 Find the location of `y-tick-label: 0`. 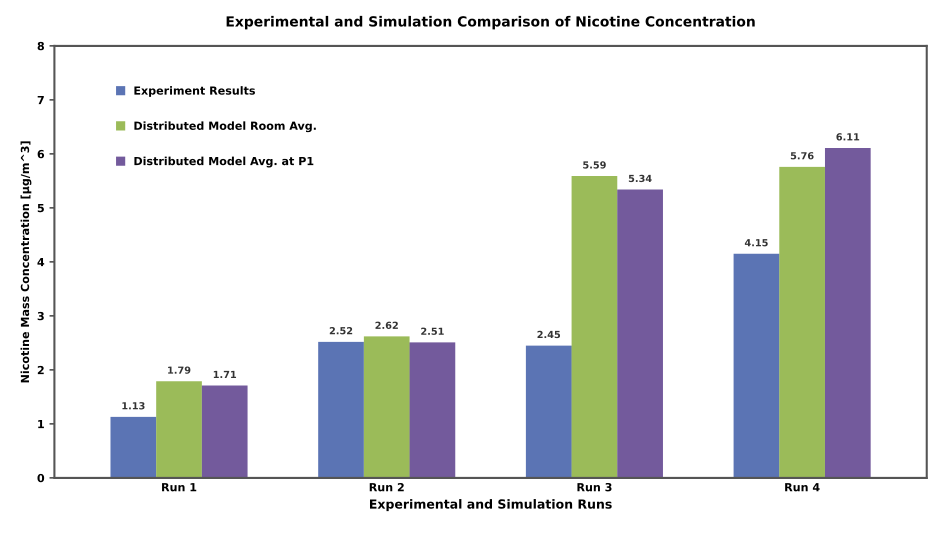

y-tick-label: 0 is located at coordinates (40, 478).